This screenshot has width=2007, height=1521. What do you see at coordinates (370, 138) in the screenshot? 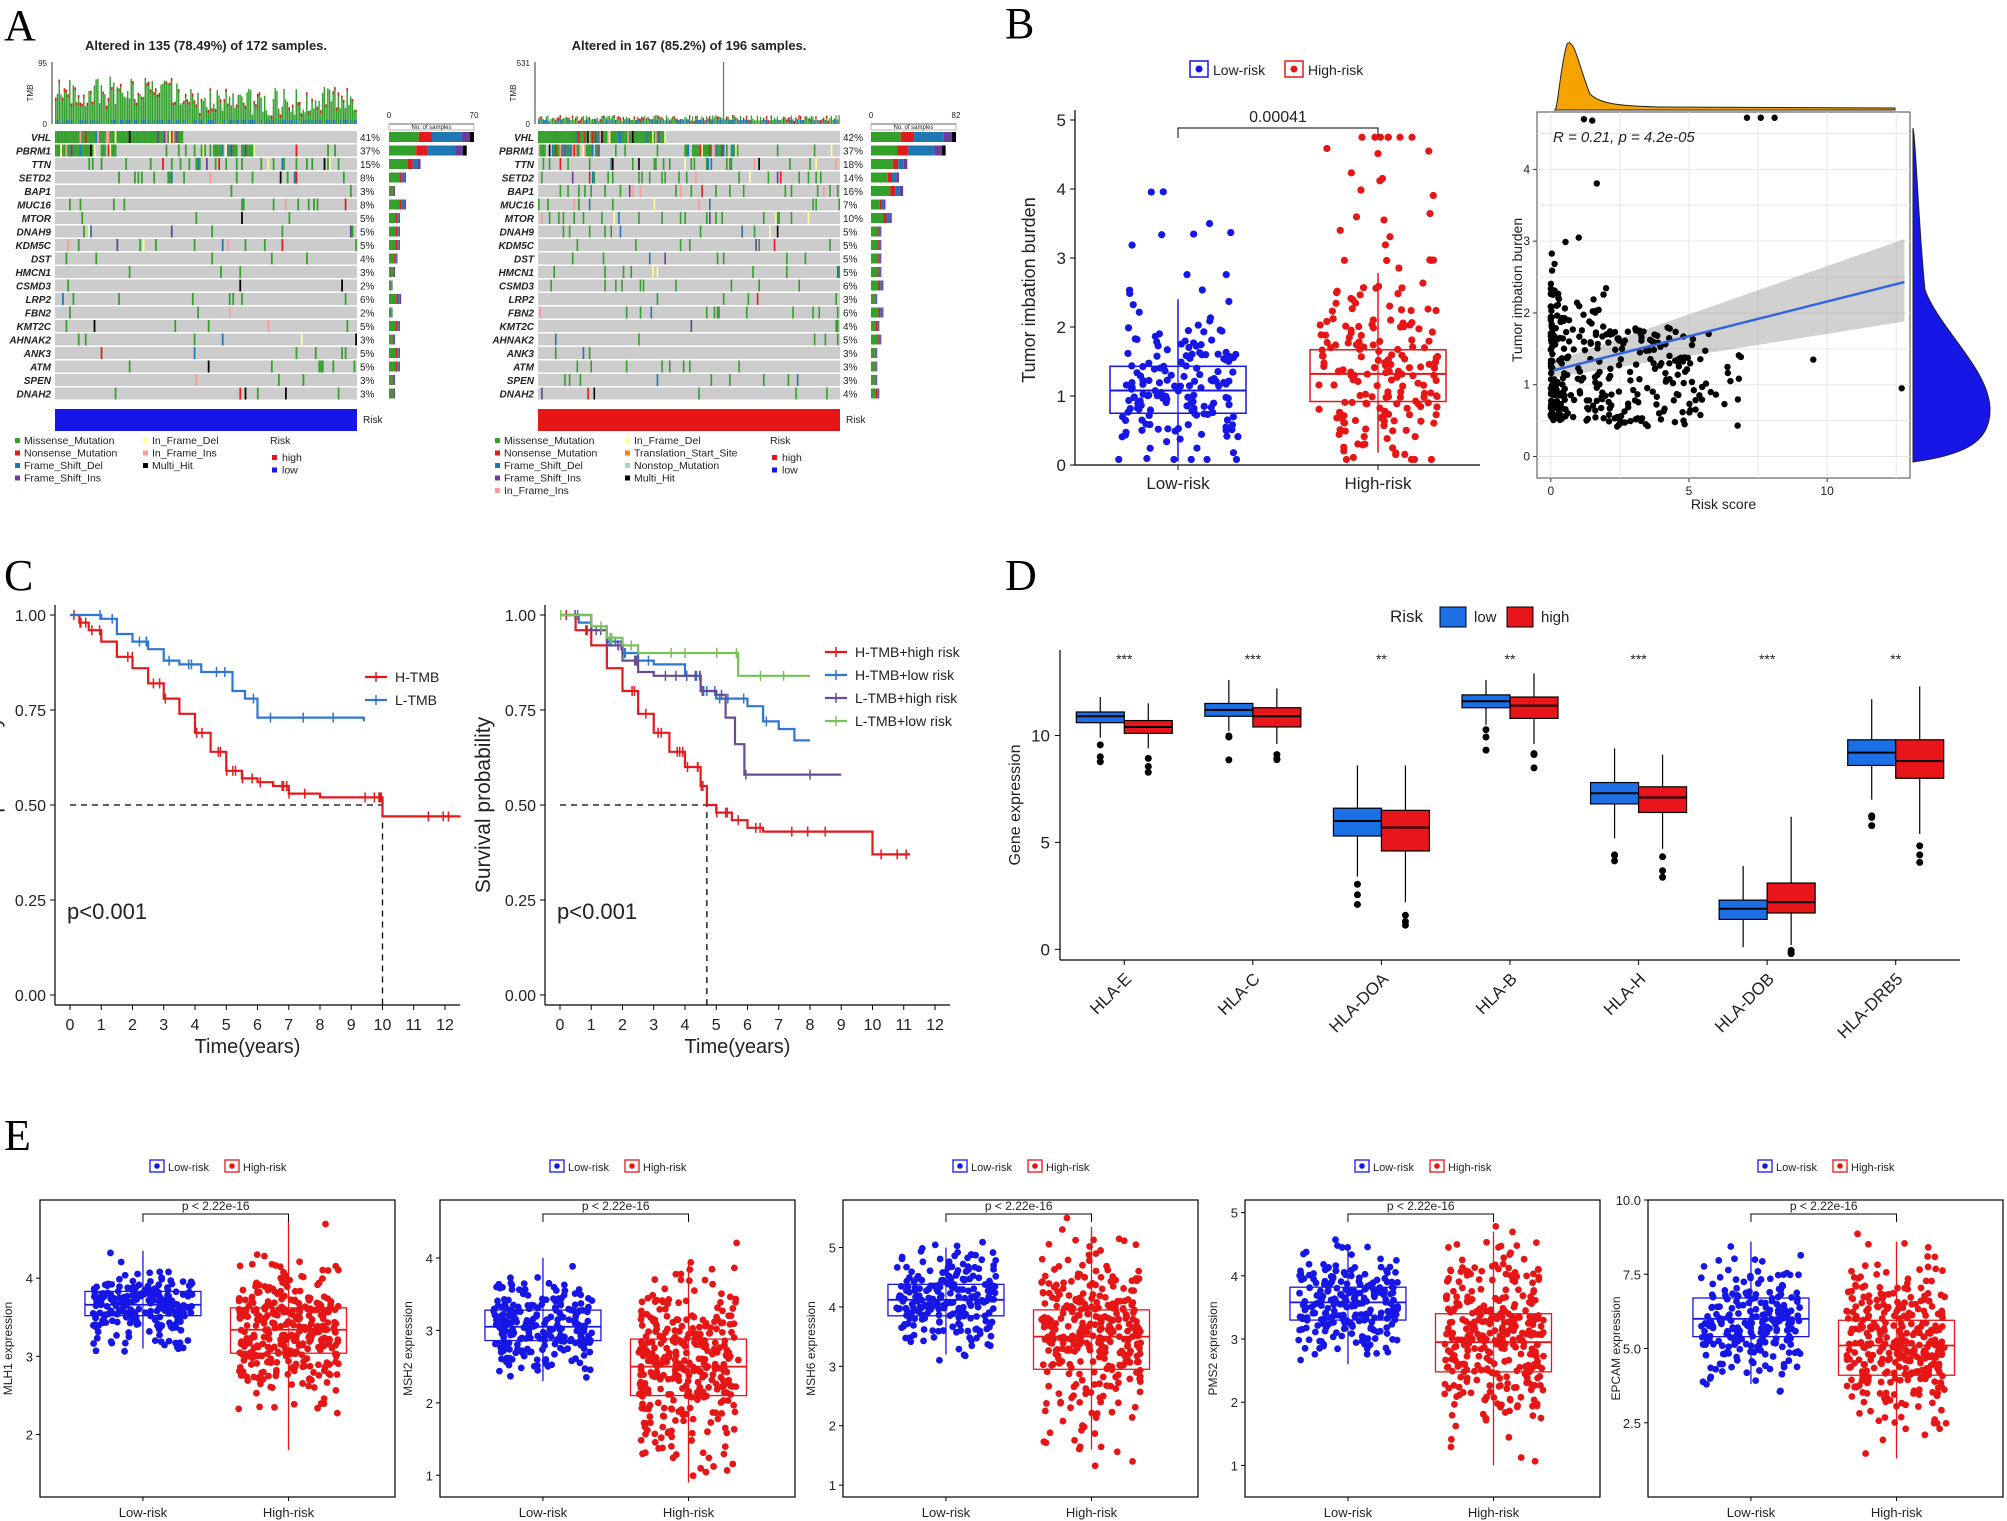
I see `gene-frequency: 41%` at bounding box center [370, 138].